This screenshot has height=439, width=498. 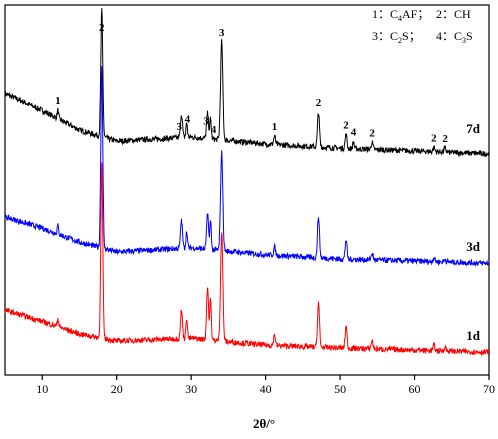 What do you see at coordinates (422, 26) in the screenshot?
I see `phase-legend: 1：C4AF； 2：CH 3：C2S； 4：C3S` at bounding box center [422, 26].